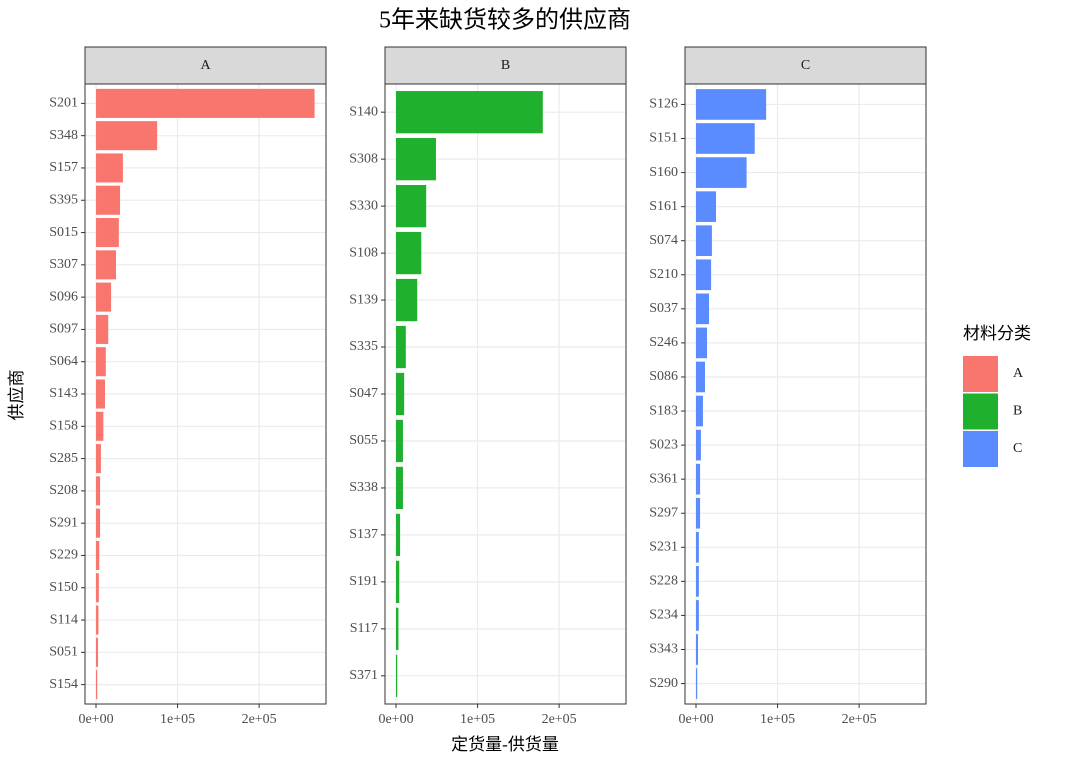 This screenshot has height=771, width=1080. Describe the element at coordinates (663, 581) in the screenshot. I see `y-tick-label: S228` at that location.